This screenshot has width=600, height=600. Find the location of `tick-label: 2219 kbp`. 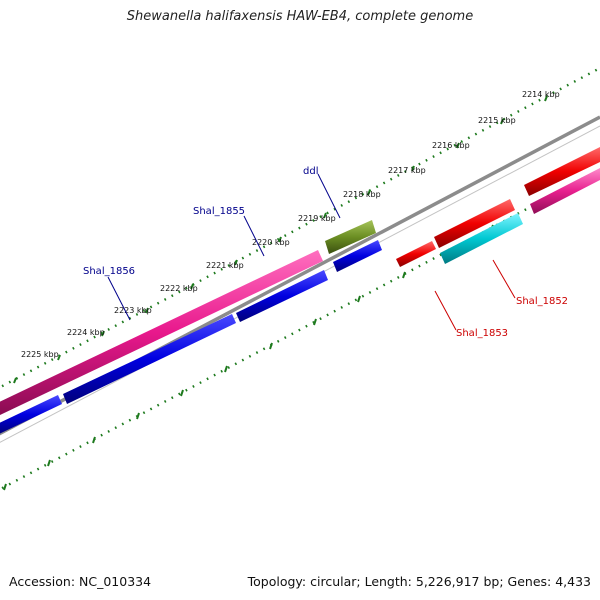

tick-label: 2219 kbp is located at coordinates (317, 218).